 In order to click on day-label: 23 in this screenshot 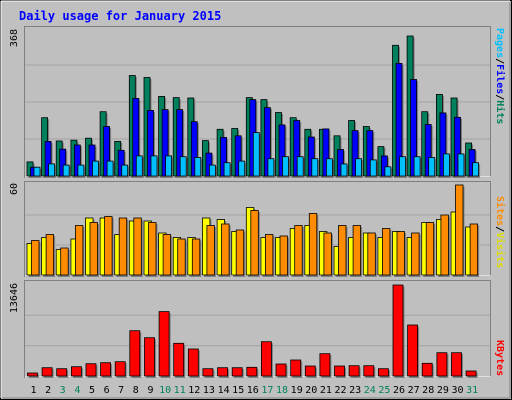, I will do `click(355, 390)`.